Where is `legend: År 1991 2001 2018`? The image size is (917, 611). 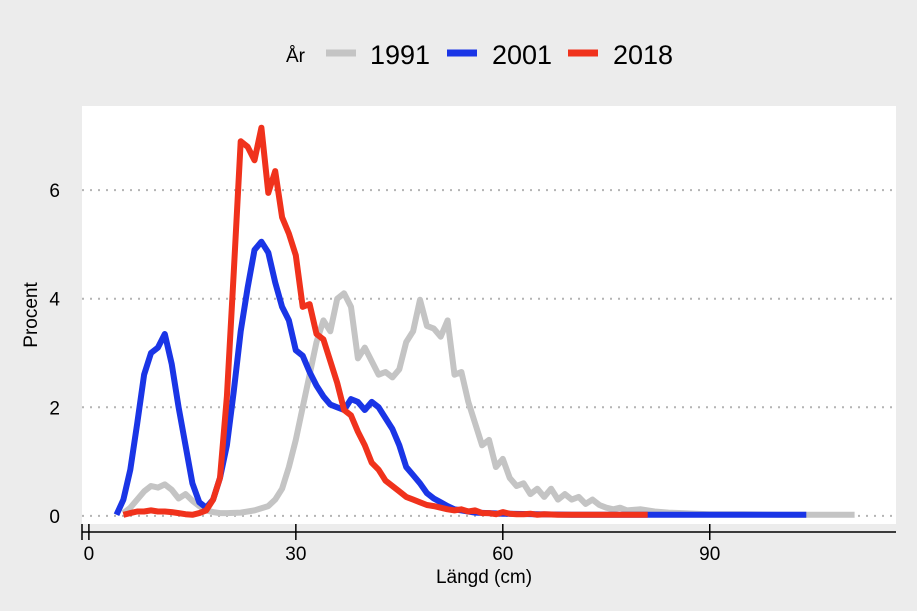
legend: År 1991 2001 2018 is located at coordinates (479, 55).